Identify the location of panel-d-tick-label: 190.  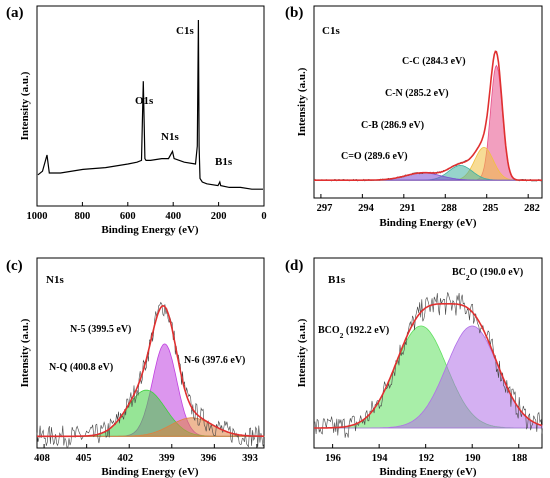
(473, 458).